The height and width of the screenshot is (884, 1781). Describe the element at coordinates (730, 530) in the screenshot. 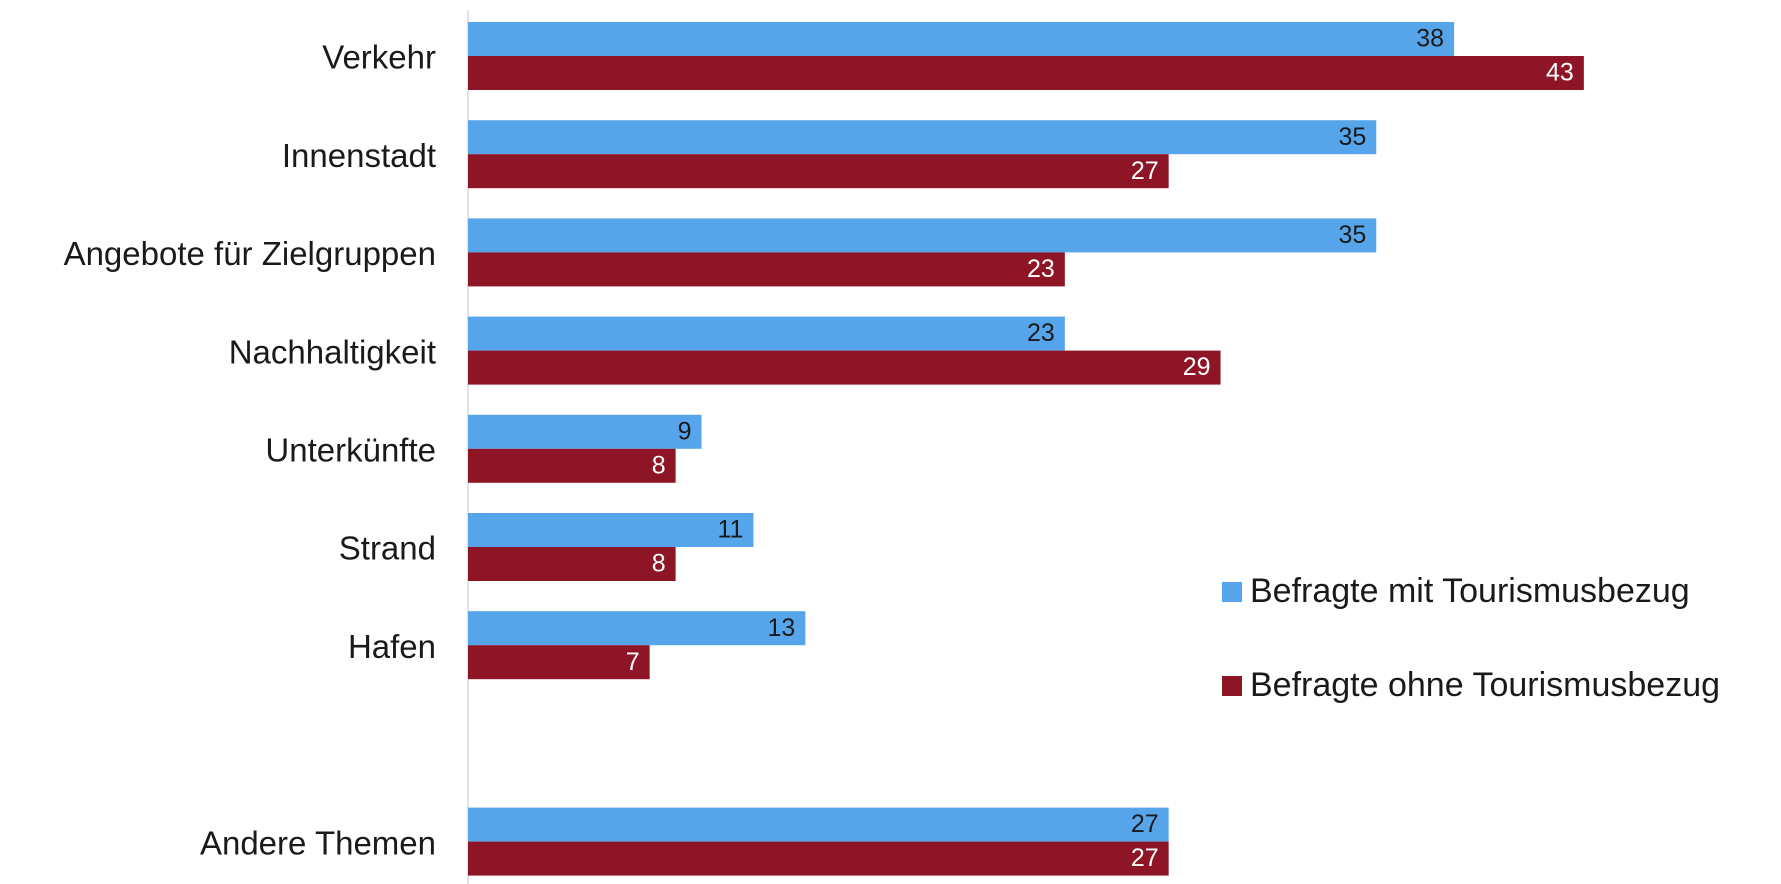

I see `data-label: 11` at that location.